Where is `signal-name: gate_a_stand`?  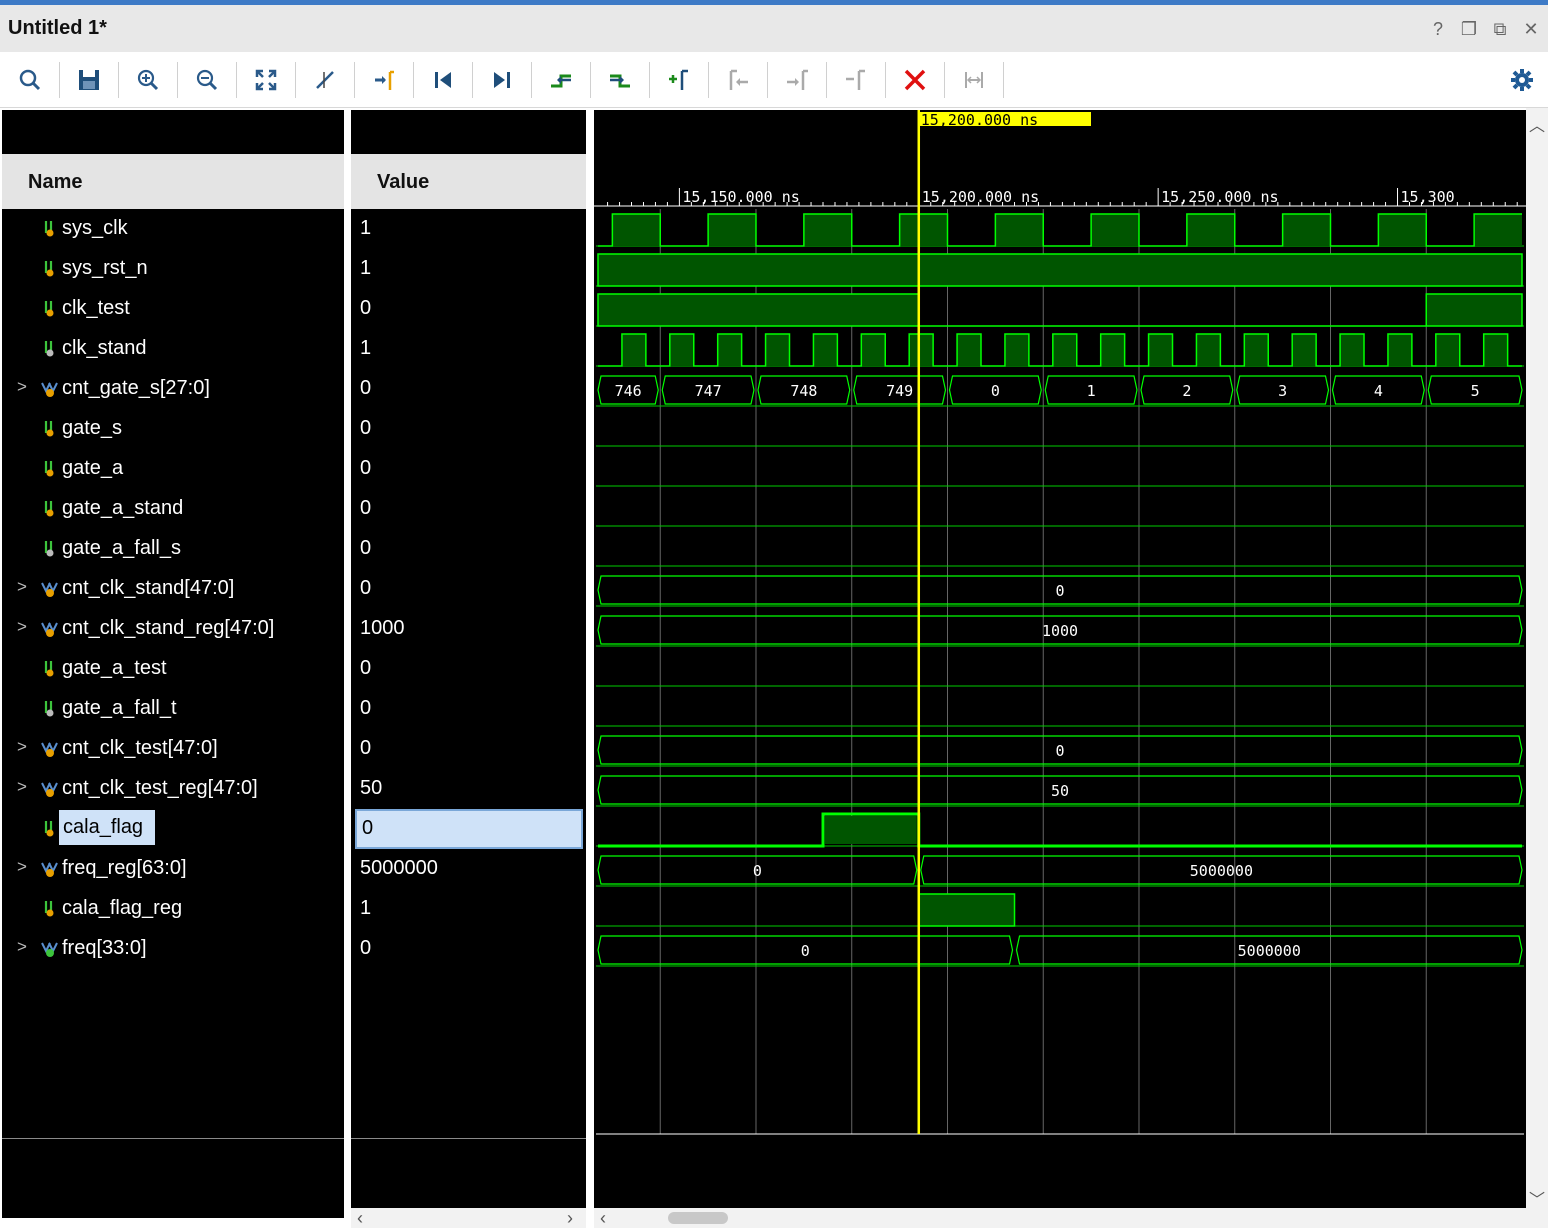
signal-name: gate_a_stand is located at coordinates (123, 508).